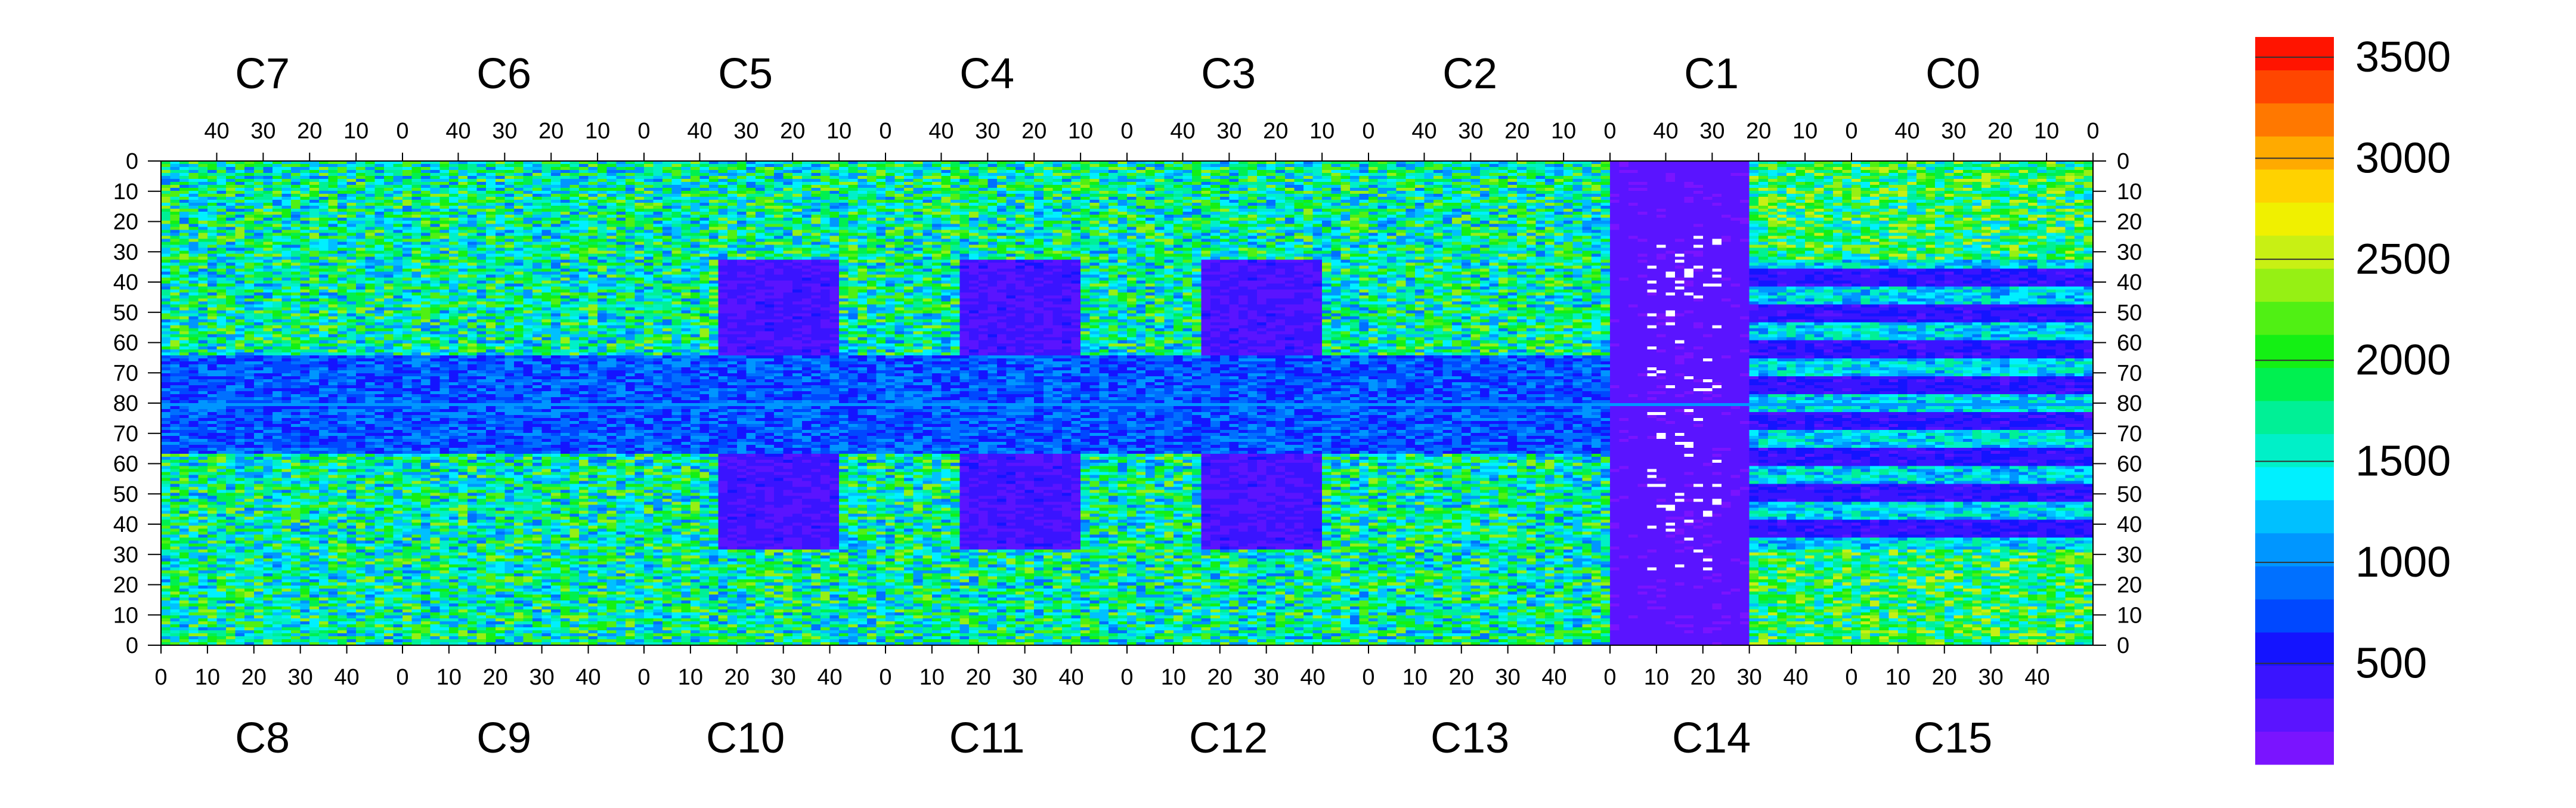 This screenshot has width=2576, height=808. I want to click on right-tick-label: 0, so click(2123, 162).